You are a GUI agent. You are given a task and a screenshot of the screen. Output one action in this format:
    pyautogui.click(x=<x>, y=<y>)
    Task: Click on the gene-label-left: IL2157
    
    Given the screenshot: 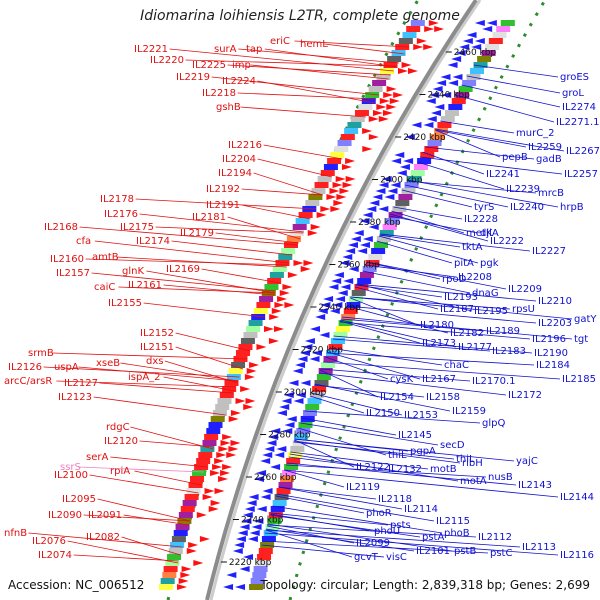 What is the action you would take?
    pyautogui.click(x=73, y=273)
    